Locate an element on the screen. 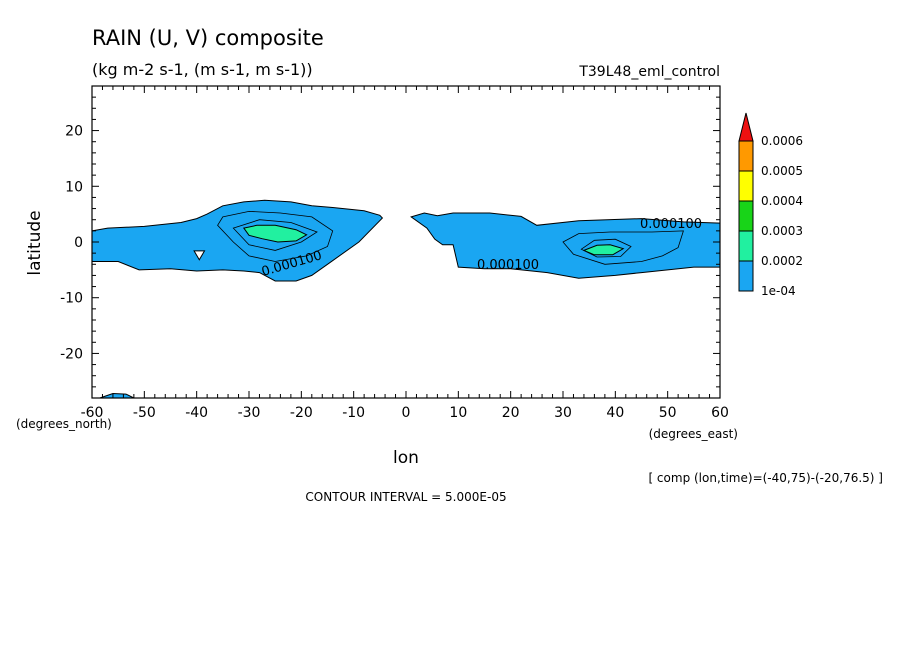 The width and height of the screenshot is (904, 654). x-tick-label: 40 is located at coordinates (615, 413).